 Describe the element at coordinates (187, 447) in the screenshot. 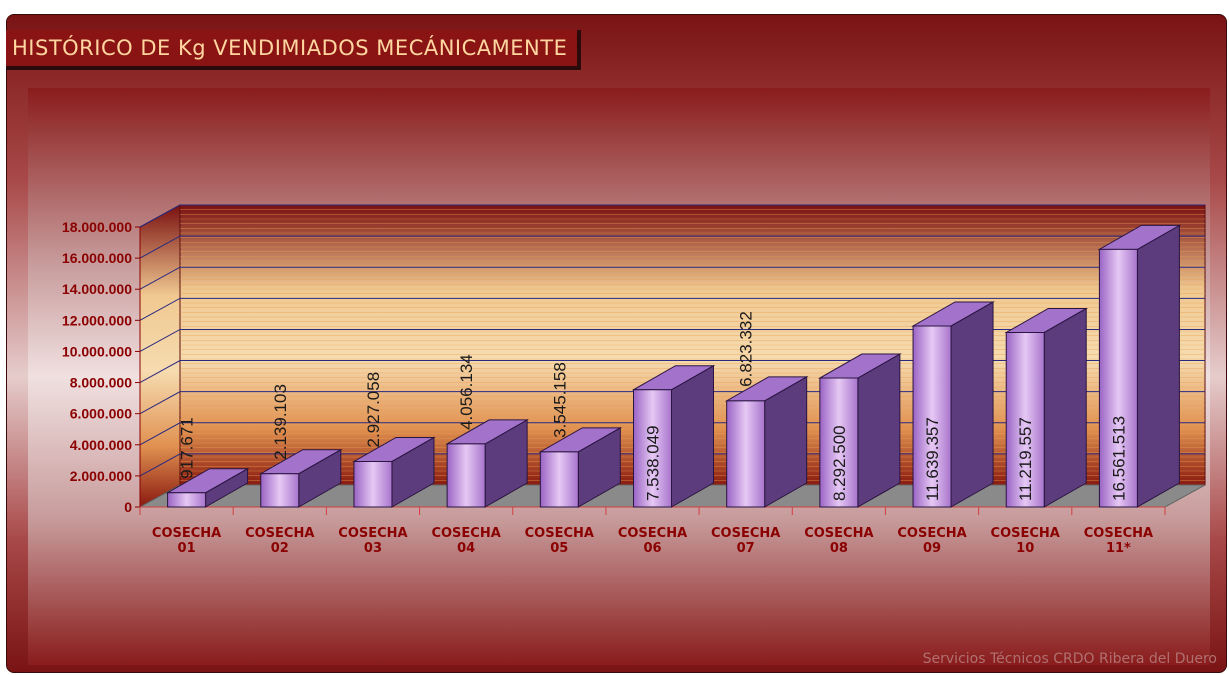

I see `value-label: 917.671` at that location.